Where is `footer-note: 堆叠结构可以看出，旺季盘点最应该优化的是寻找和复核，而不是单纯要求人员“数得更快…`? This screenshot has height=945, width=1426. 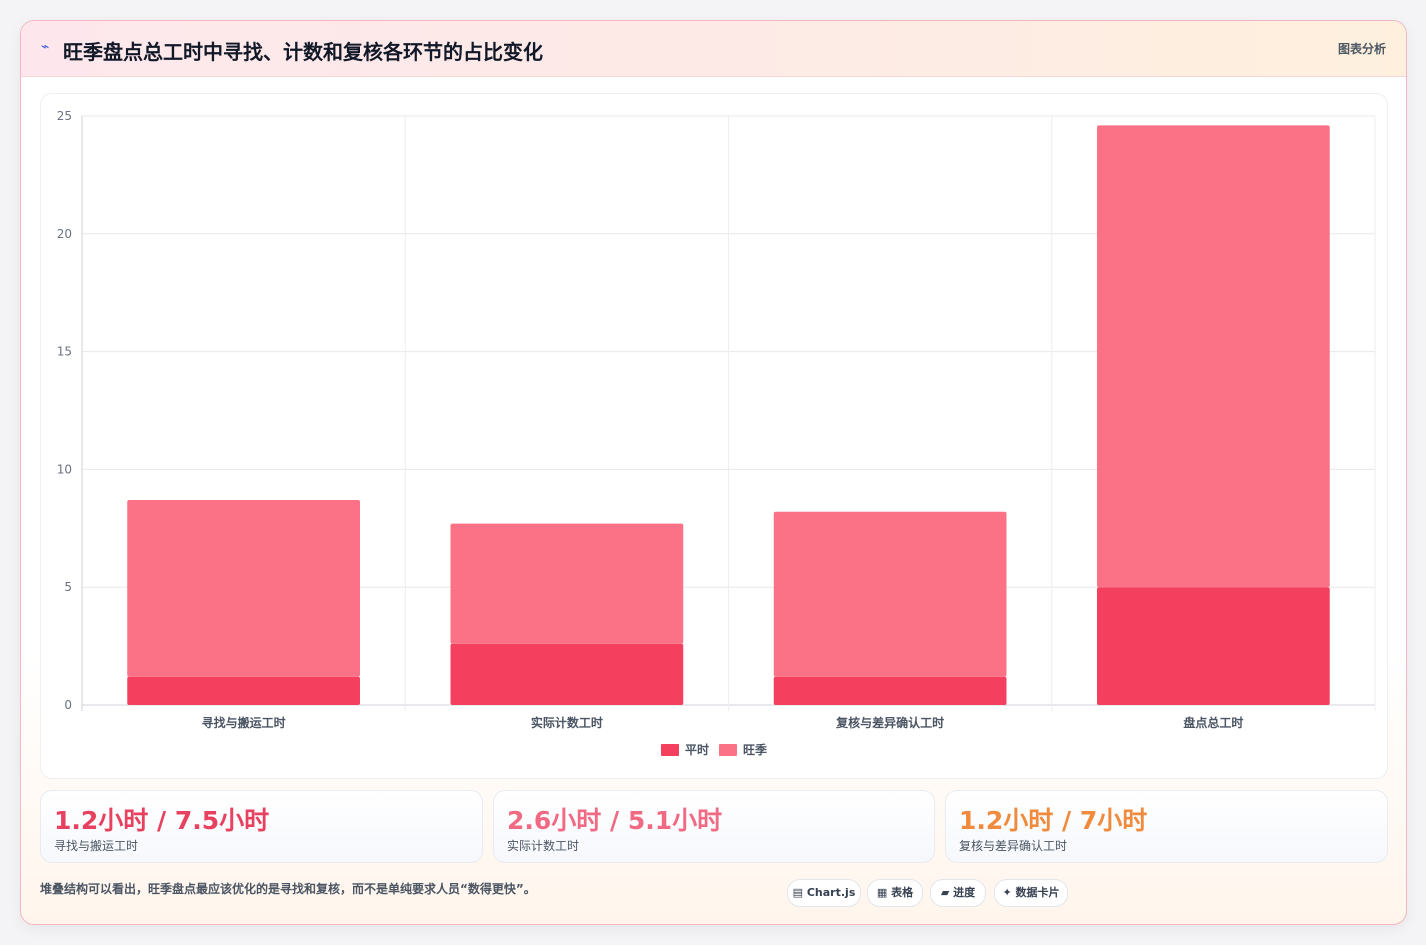 footer-note: 堆叠结构可以看出，旺季盘点最应该优化的是寻找和复核，而不是单纯要求人员“数得更快… is located at coordinates (288, 889).